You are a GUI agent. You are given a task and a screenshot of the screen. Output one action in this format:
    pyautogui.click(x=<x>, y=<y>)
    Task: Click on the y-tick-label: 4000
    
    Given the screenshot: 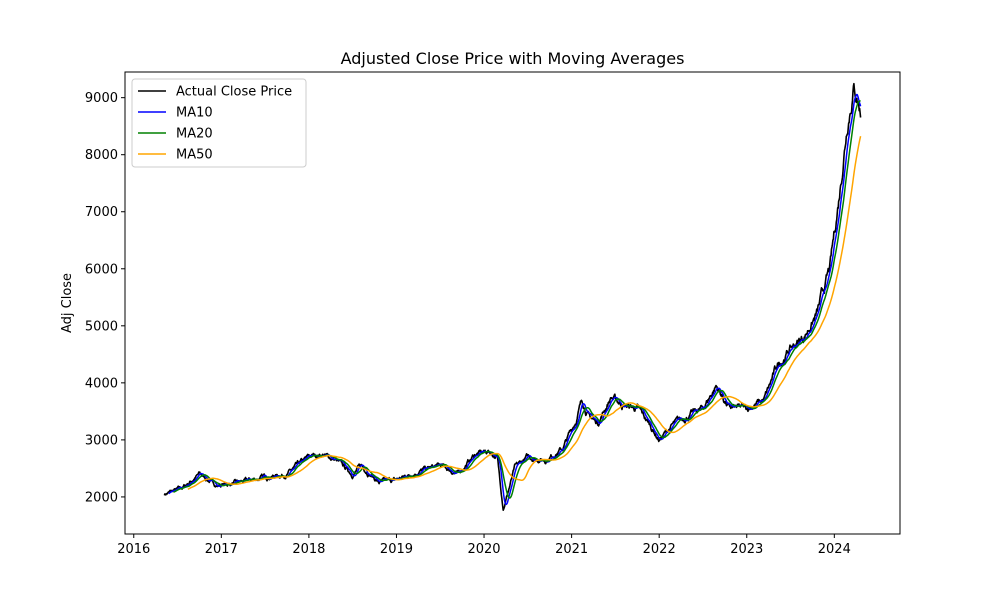 What is the action you would take?
    pyautogui.click(x=101, y=383)
    